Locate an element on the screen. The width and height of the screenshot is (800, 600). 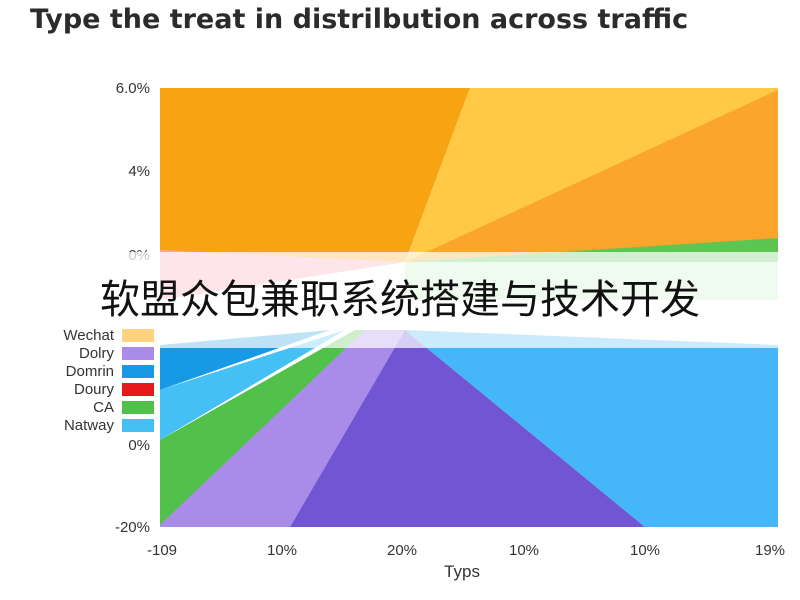
legend-label: Doury is located at coordinates (93, 389).